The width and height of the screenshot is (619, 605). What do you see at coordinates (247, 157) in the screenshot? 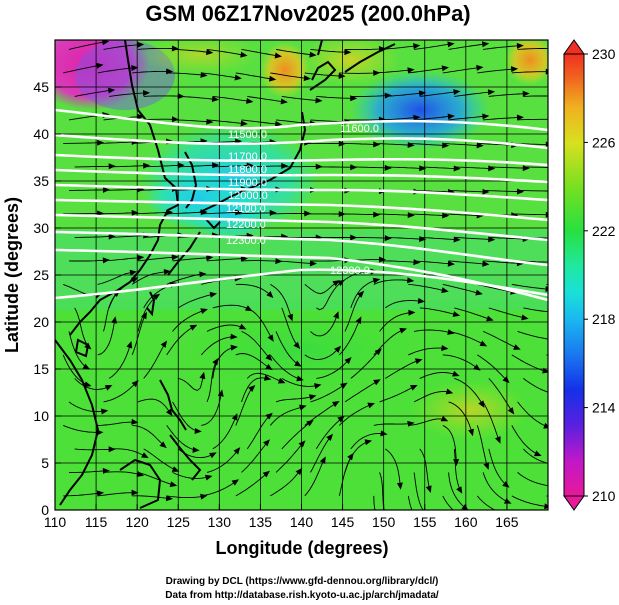
I see `contour-label: 11700.0` at bounding box center [247, 157].